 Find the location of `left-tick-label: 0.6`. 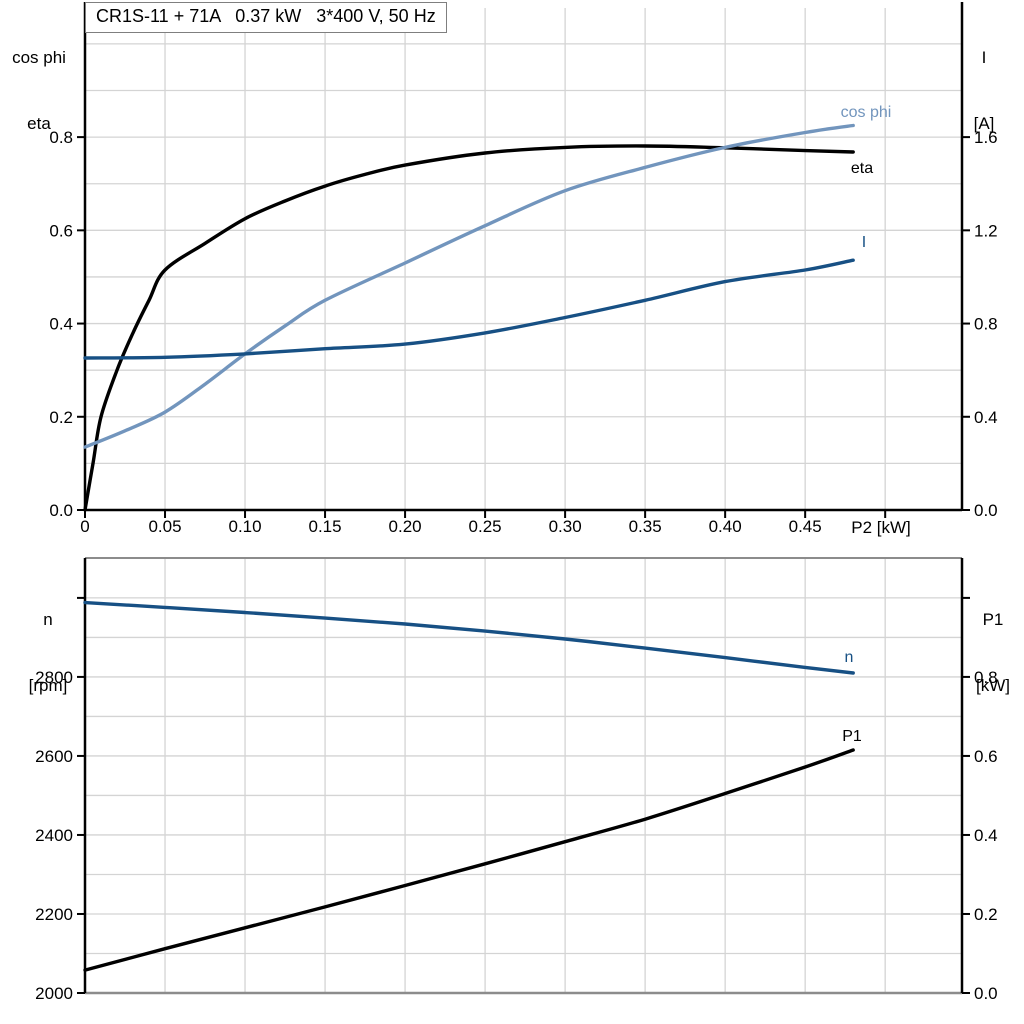

left-tick-label: 0.6 is located at coordinates (61, 230).